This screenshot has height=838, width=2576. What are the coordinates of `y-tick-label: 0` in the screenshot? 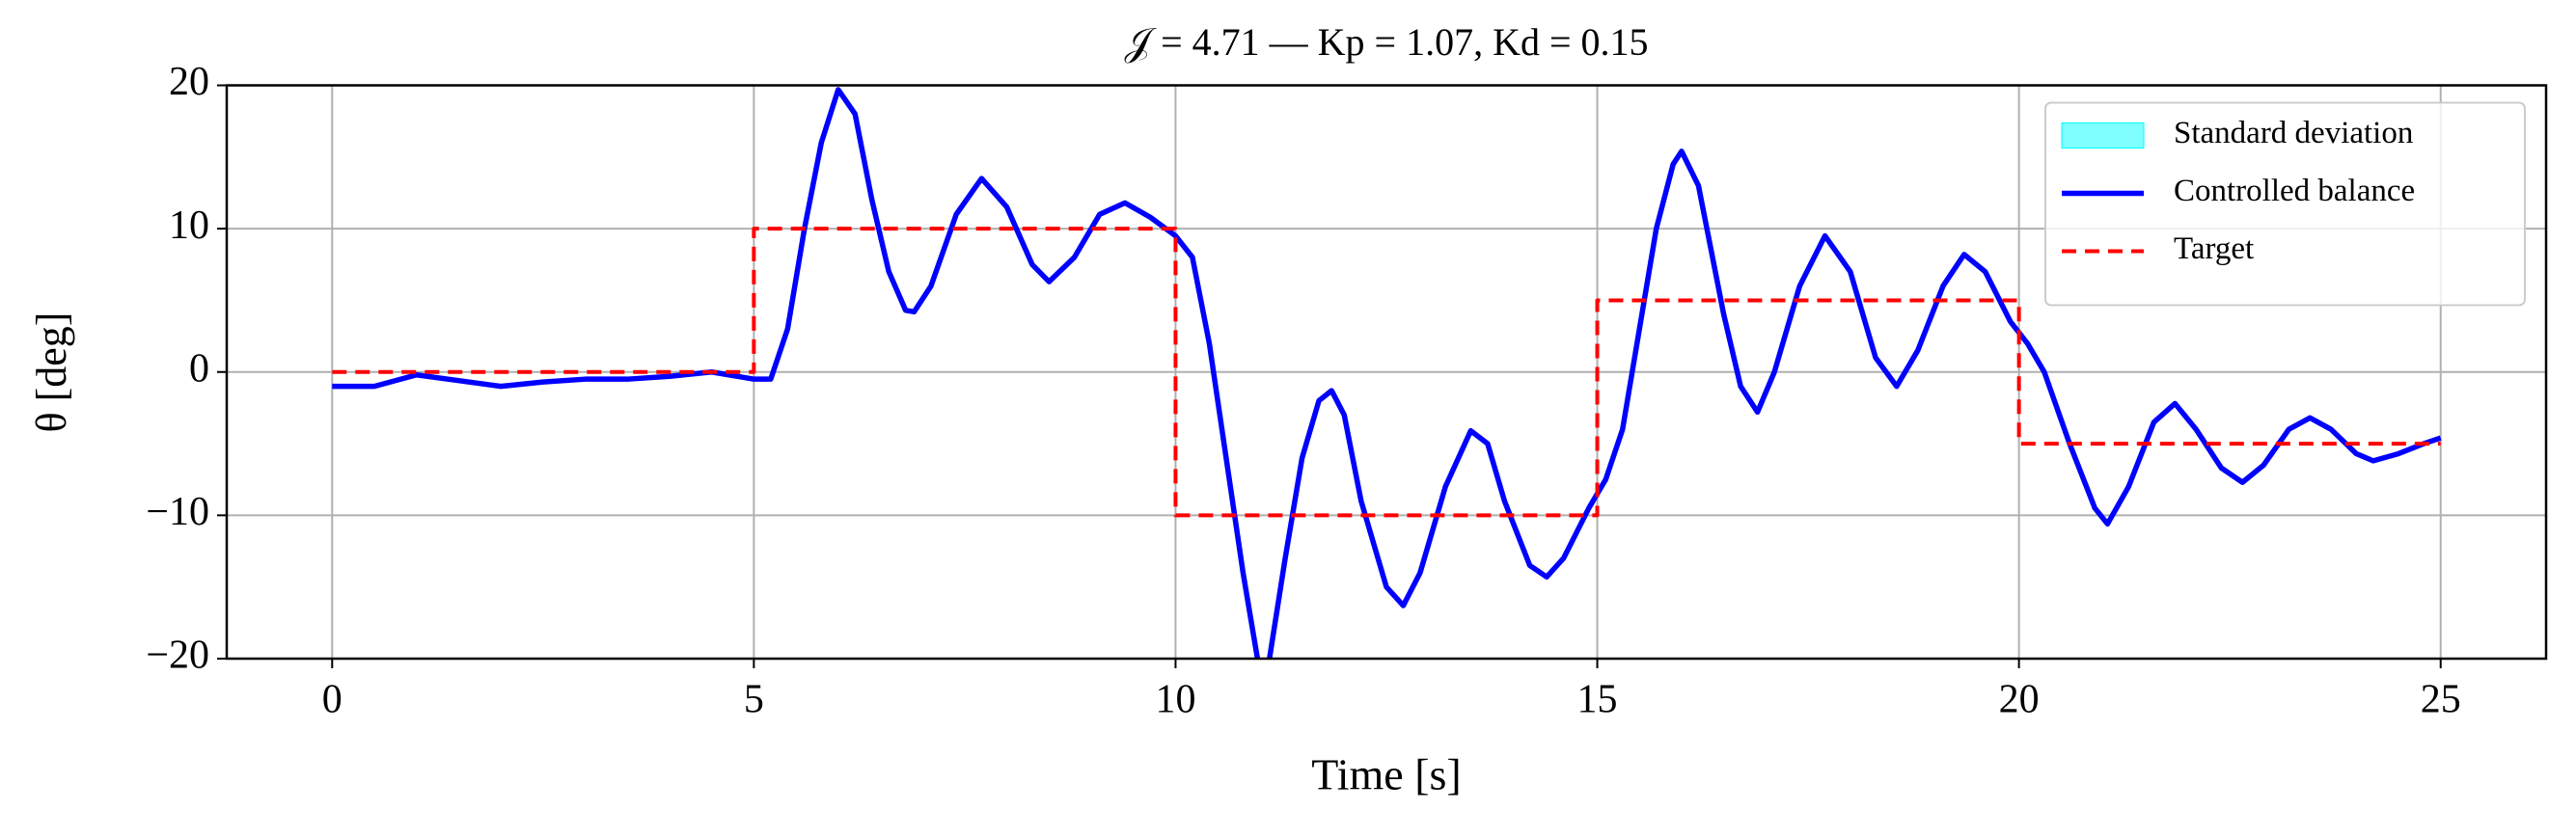 It's located at (199, 368).